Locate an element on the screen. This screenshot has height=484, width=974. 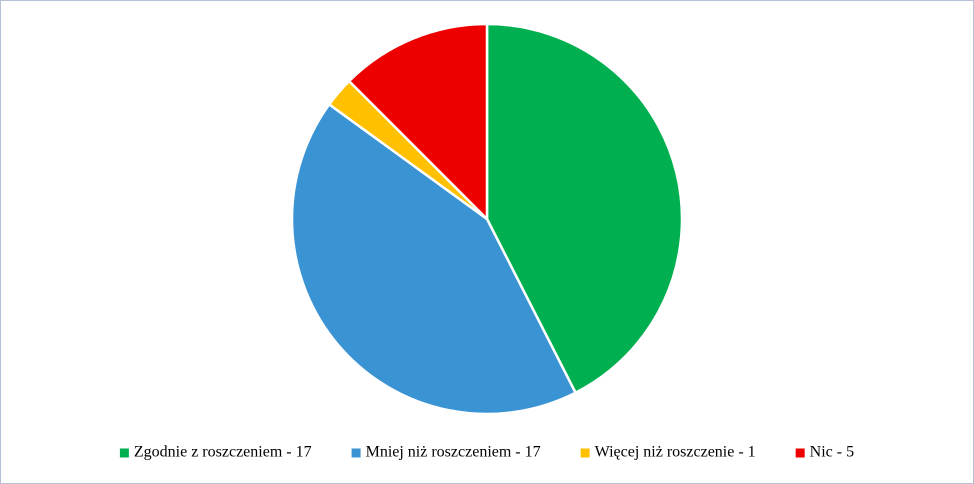
legend-label: Więcej niż roszczenie - 1 is located at coordinates (675, 452).